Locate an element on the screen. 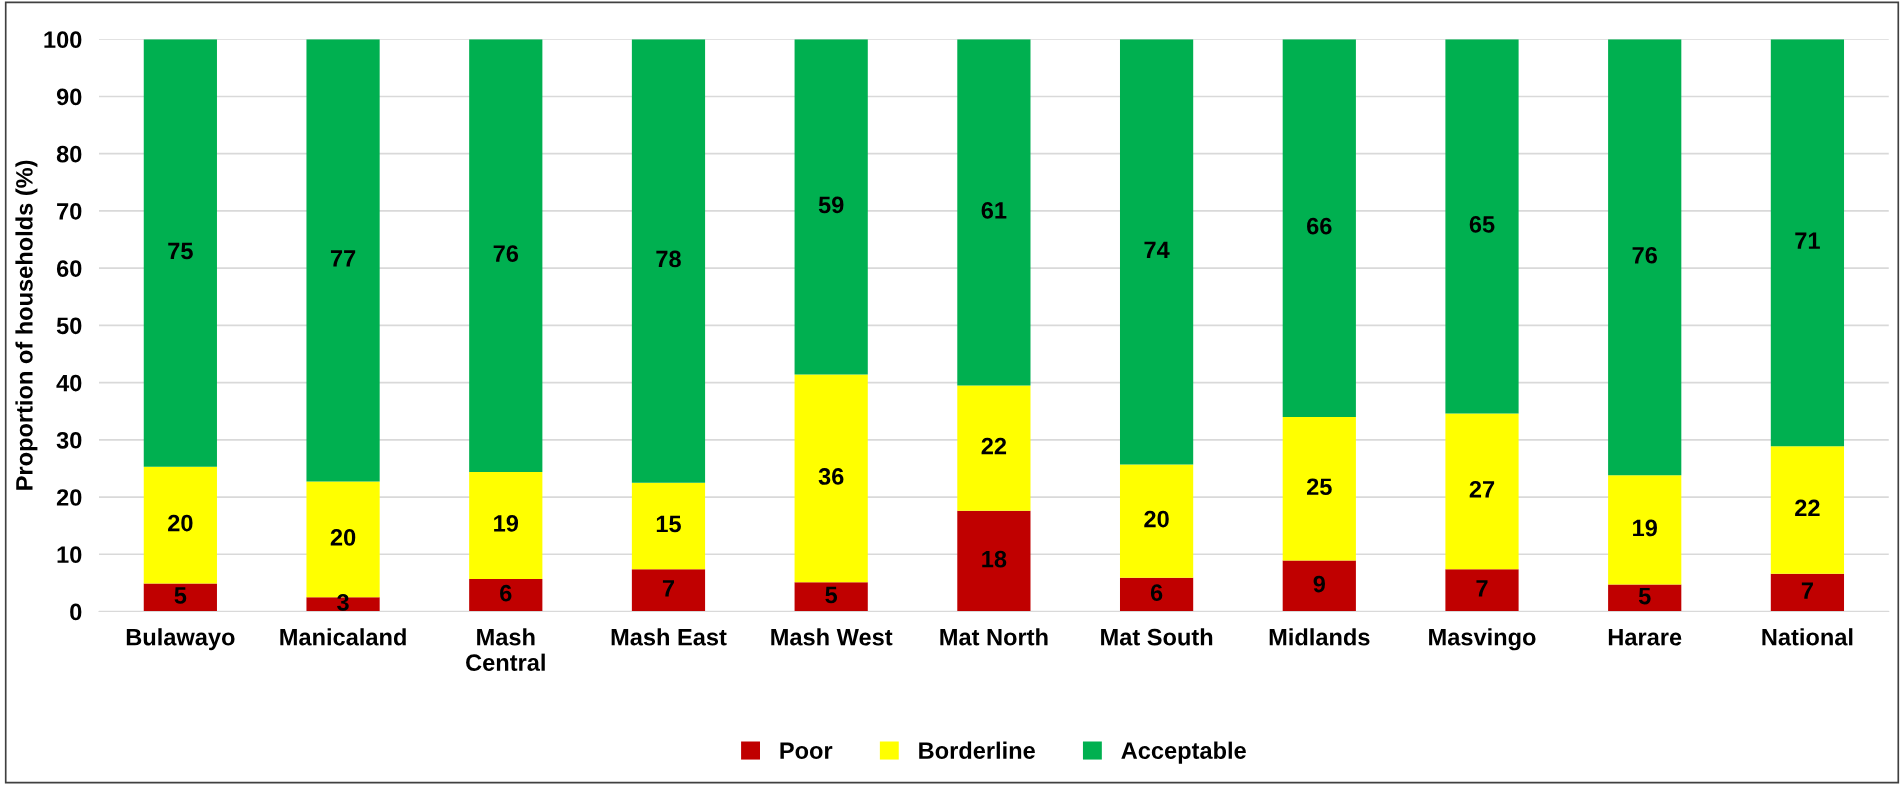 This screenshot has width=1904, height=785. data-label: 18 is located at coordinates (994, 559).